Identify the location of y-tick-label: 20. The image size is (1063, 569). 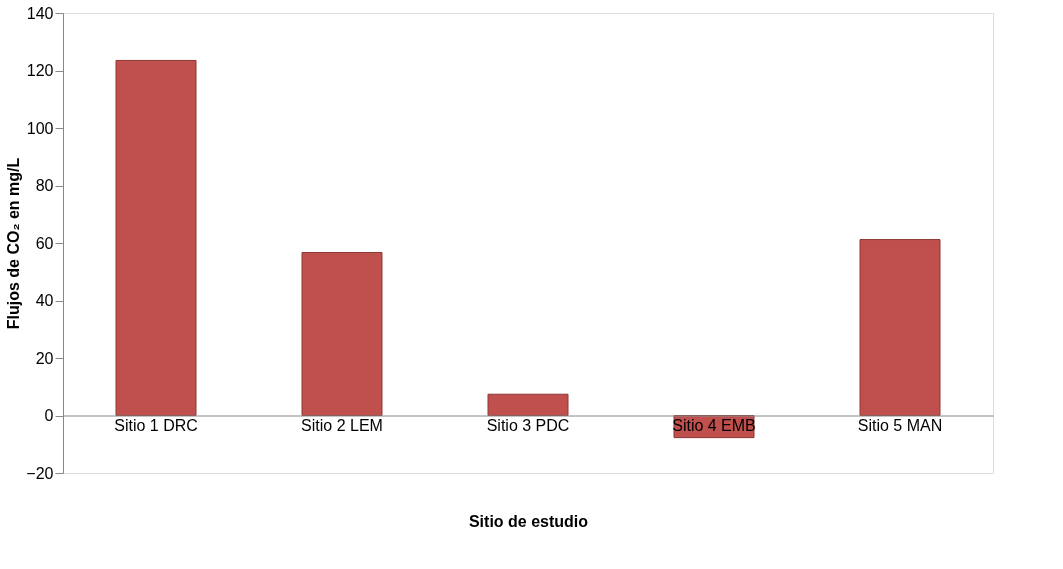
(44, 358).